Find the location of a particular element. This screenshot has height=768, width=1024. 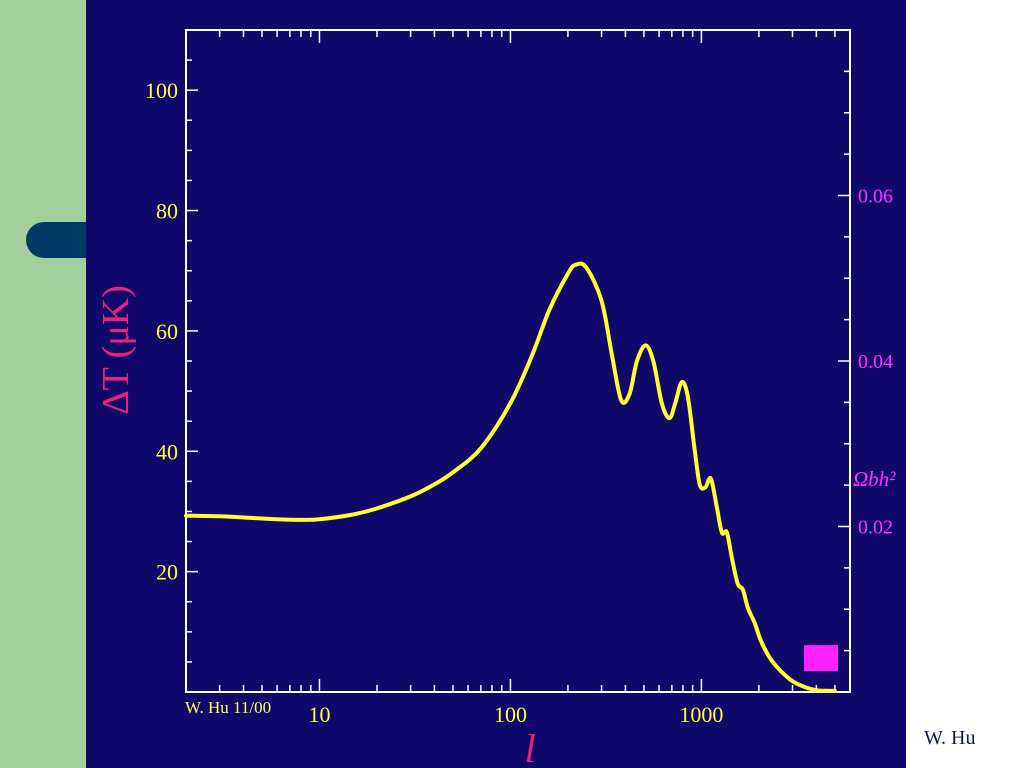

y-tick-label: 20 is located at coordinates (167, 572).